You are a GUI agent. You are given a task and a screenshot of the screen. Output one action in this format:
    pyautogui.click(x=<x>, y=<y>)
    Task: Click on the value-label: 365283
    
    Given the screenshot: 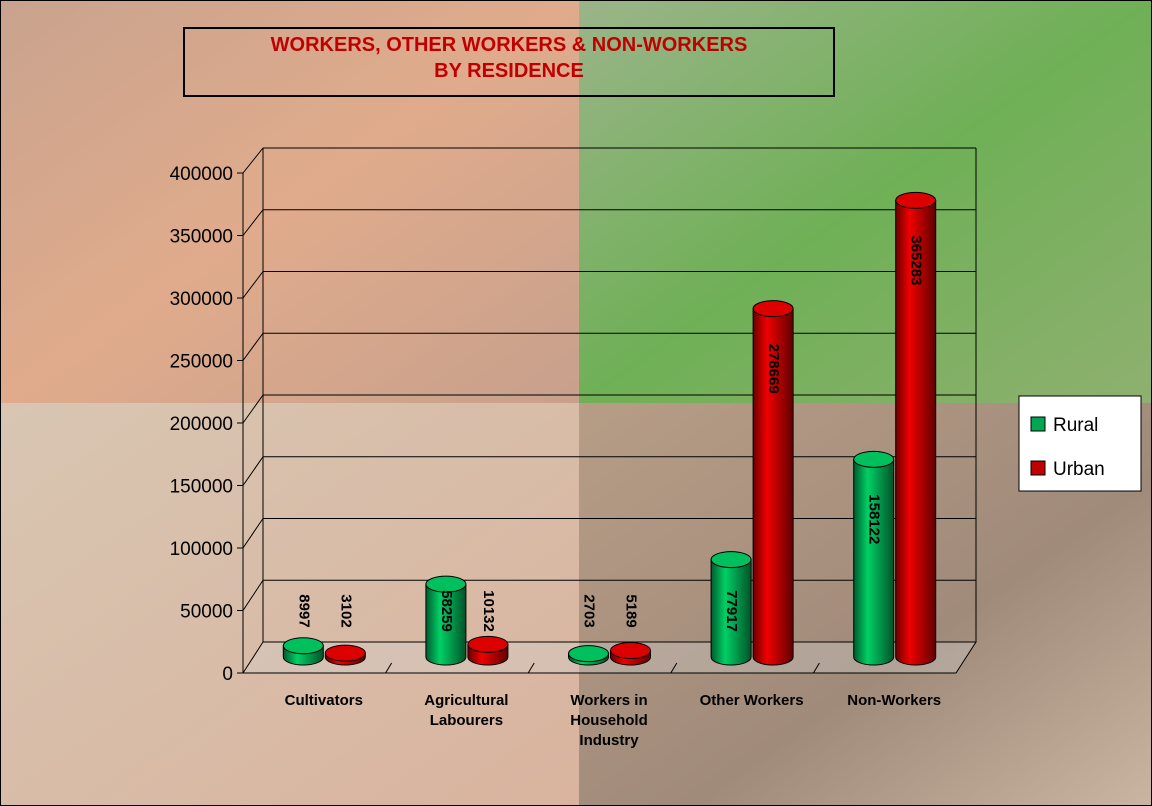 What is the action you would take?
    pyautogui.click(x=916, y=260)
    